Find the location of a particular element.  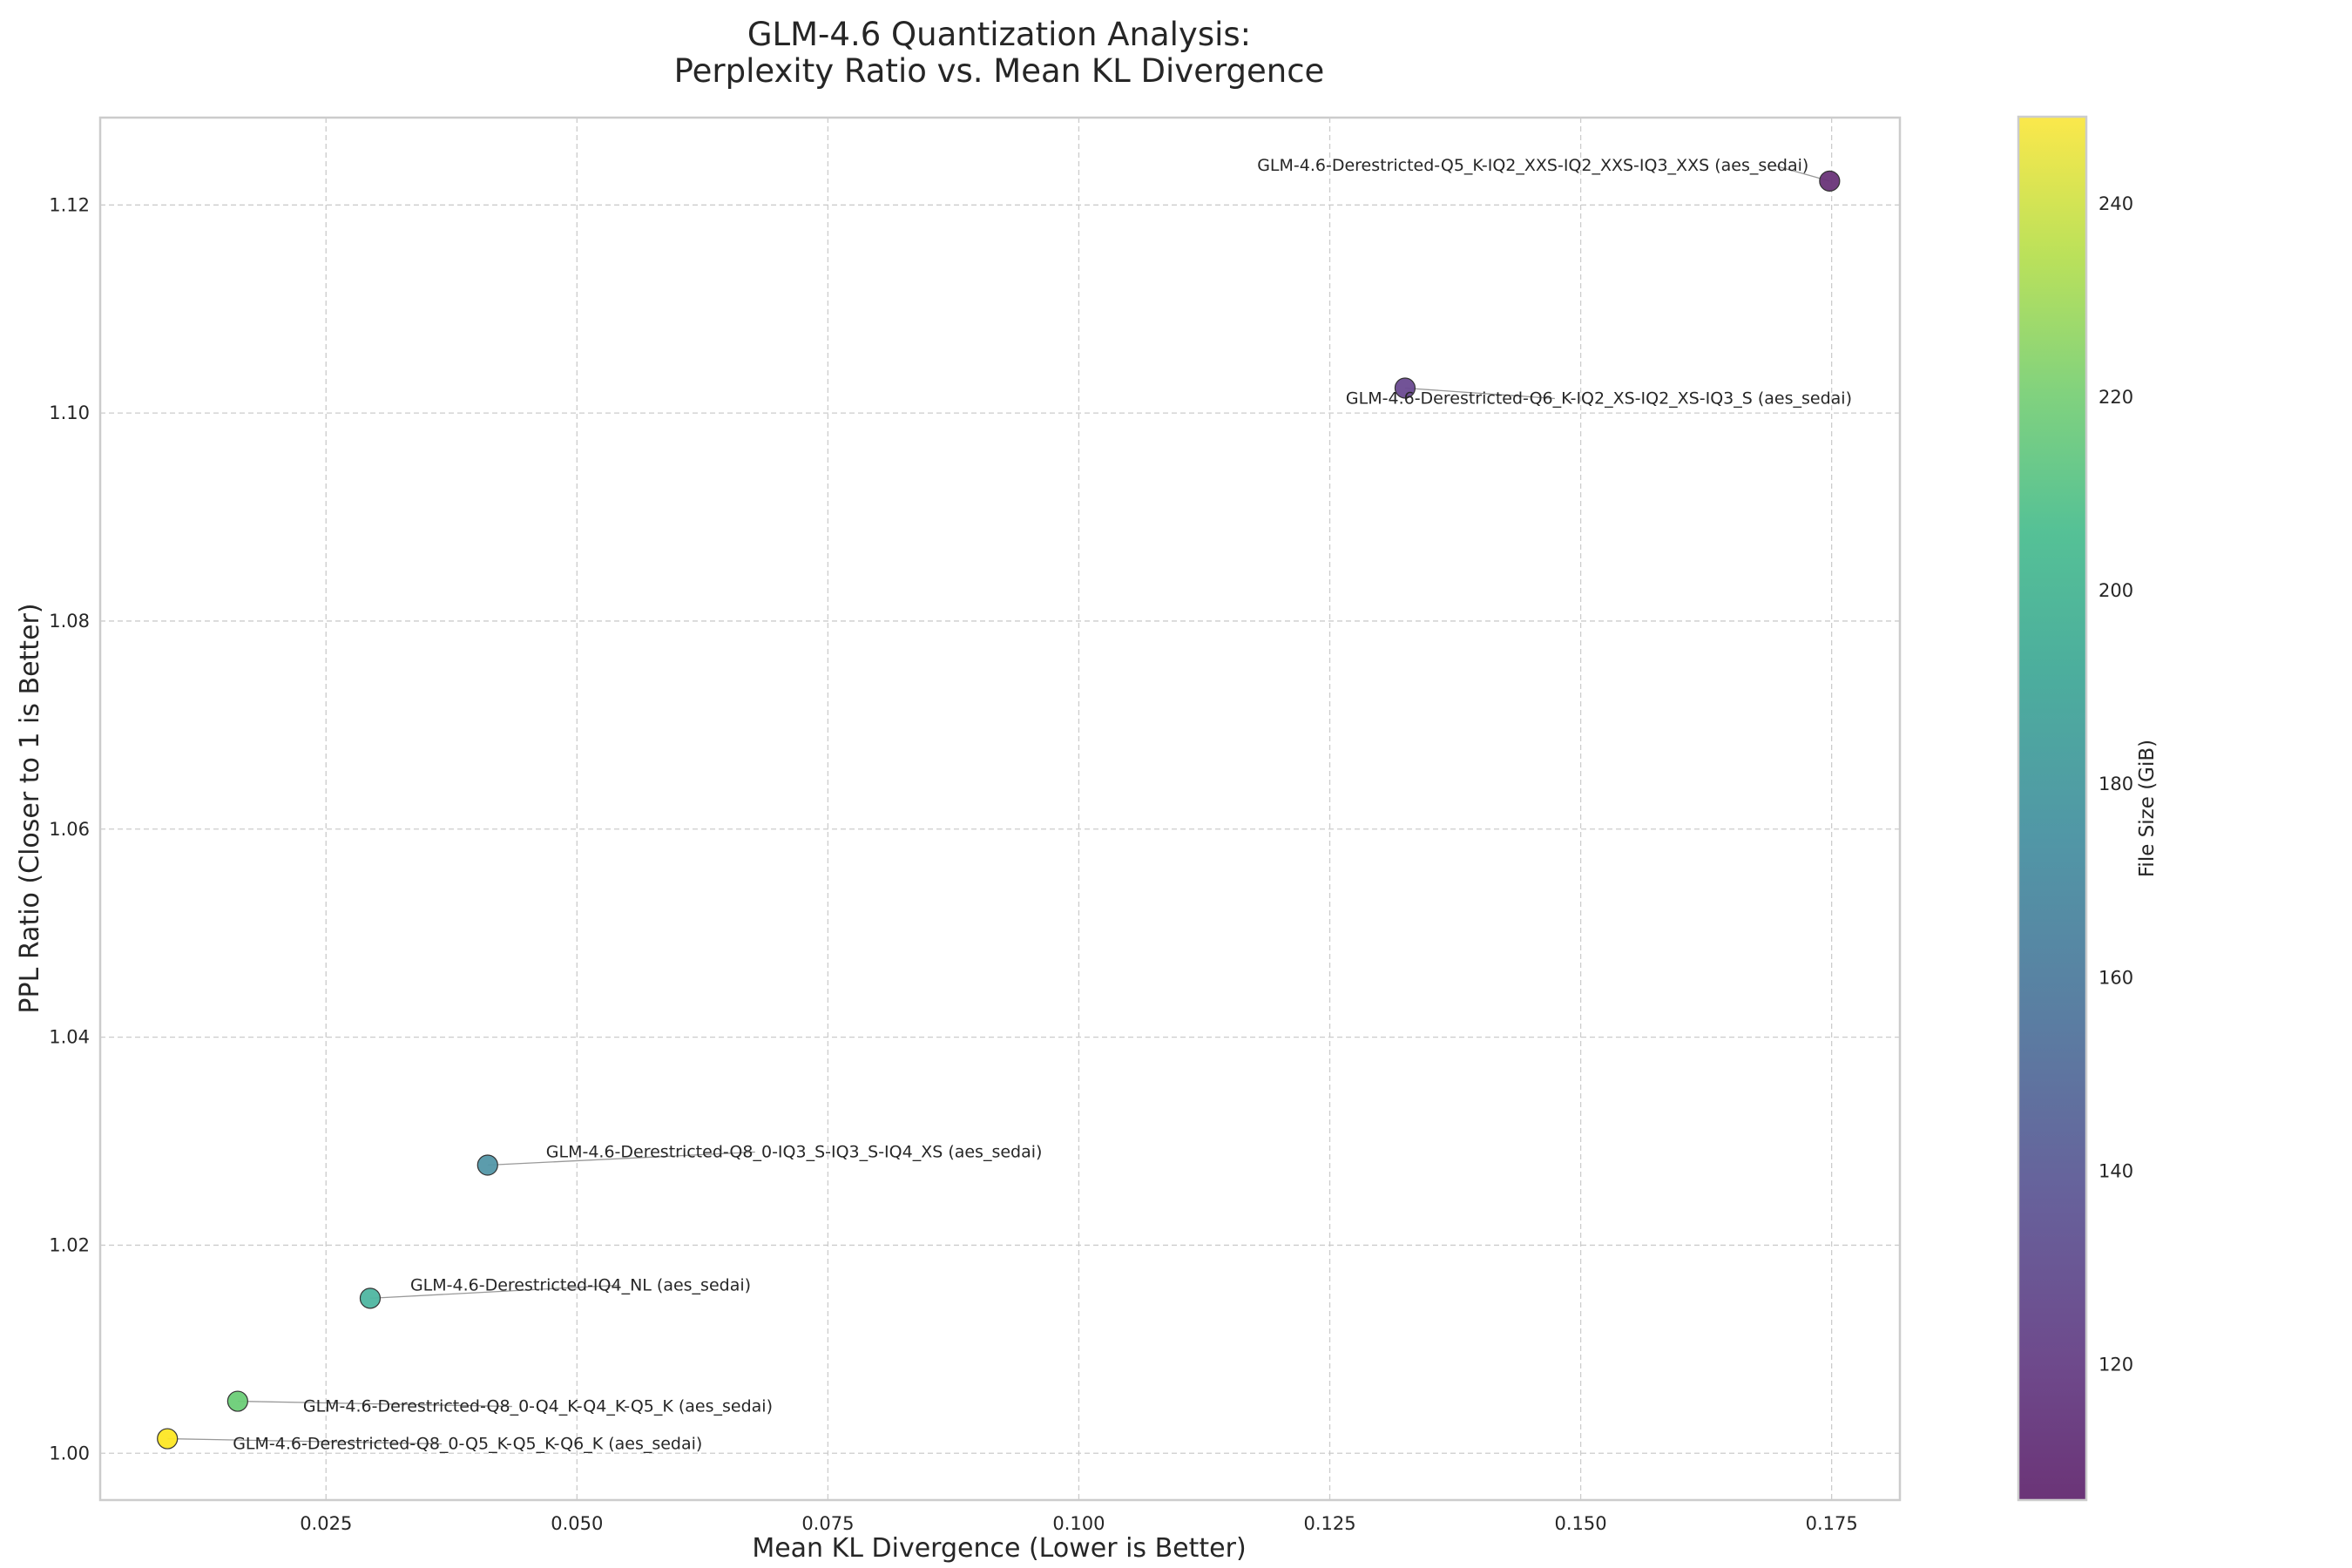

y-tick-label: 1.02 is located at coordinates (69, 1244).